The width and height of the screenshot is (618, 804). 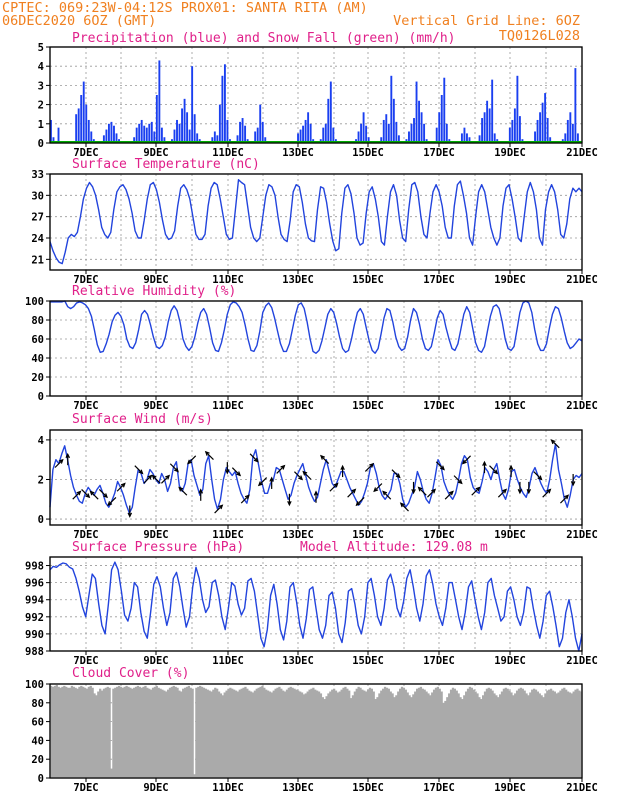 I want to click on y-tick-label: 996, so click(x=34, y=584).